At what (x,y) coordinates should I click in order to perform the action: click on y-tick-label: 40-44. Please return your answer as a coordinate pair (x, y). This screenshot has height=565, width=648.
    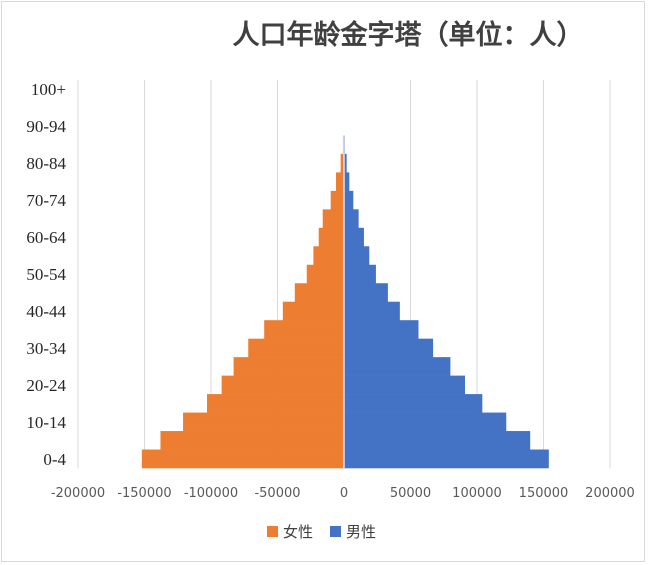
    Looking at the image, I should click on (46, 311).